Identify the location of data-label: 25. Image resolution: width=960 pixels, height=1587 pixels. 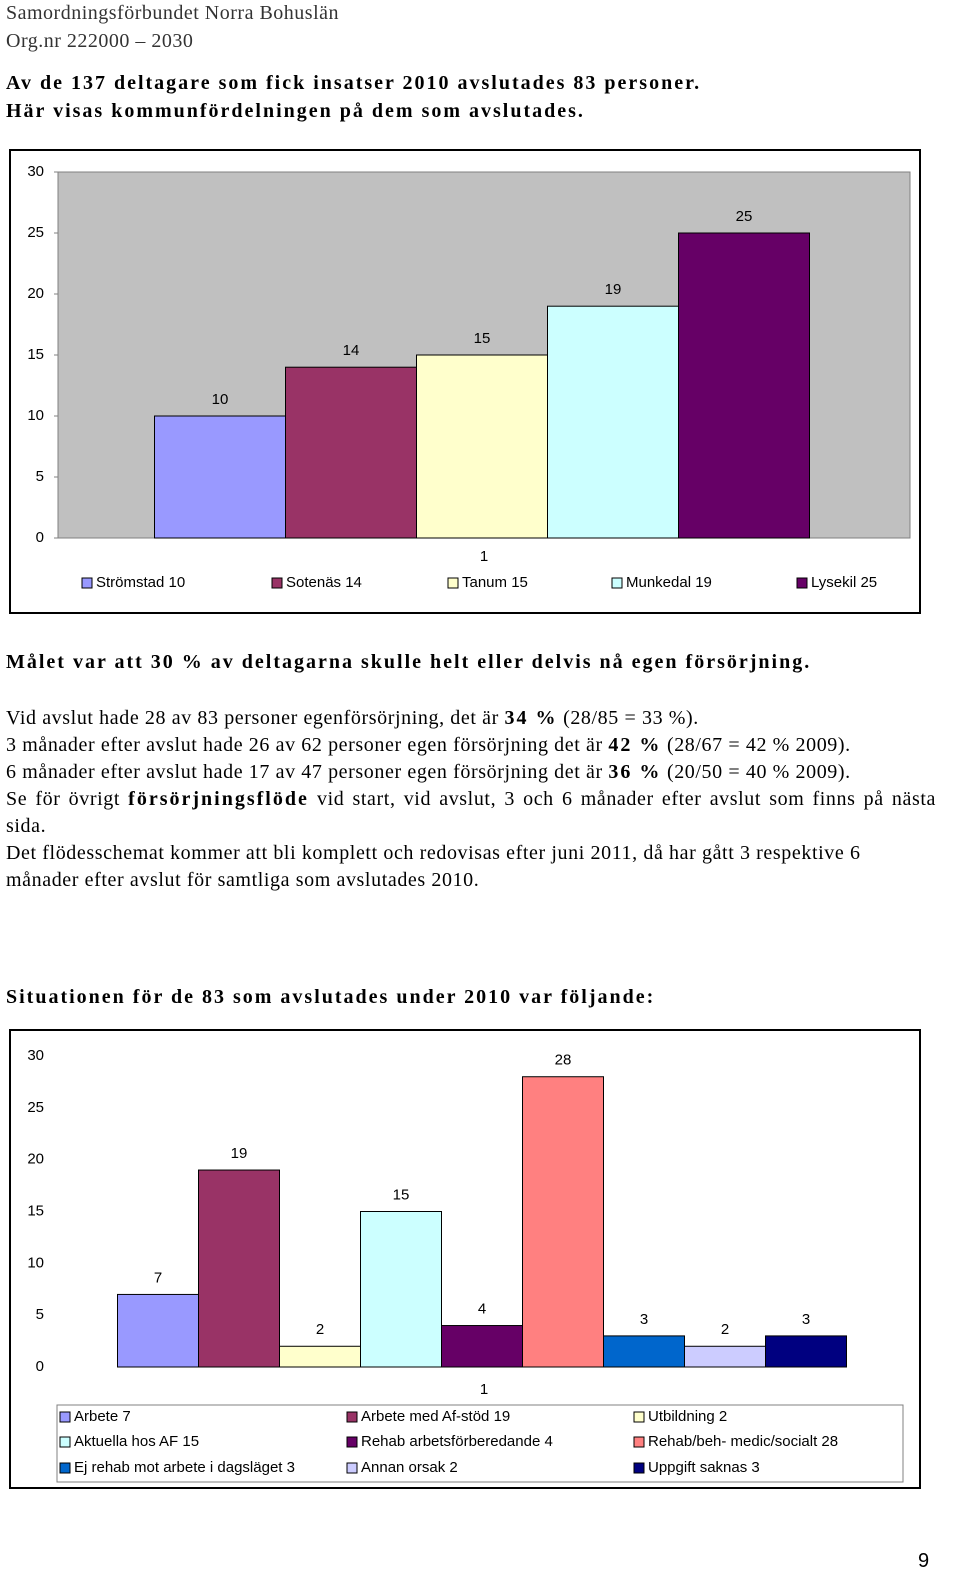
(744, 216).